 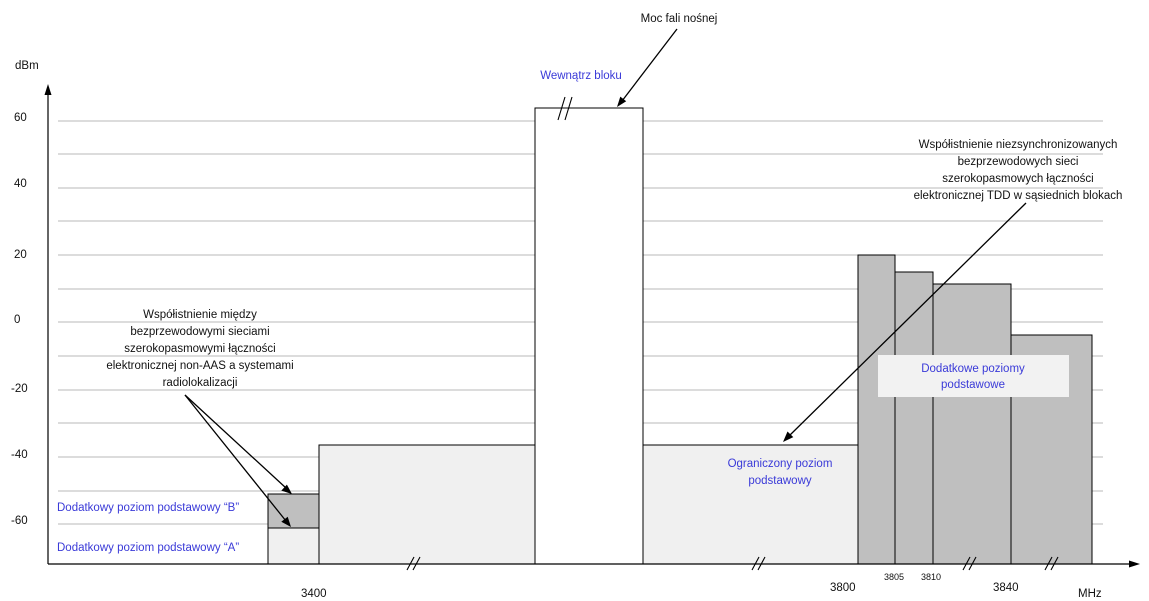 What do you see at coordinates (1018, 162) in the screenshot?
I see `coexist-tdd-label-line: bezprzewodowych sieci` at bounding box center [1018, 162].